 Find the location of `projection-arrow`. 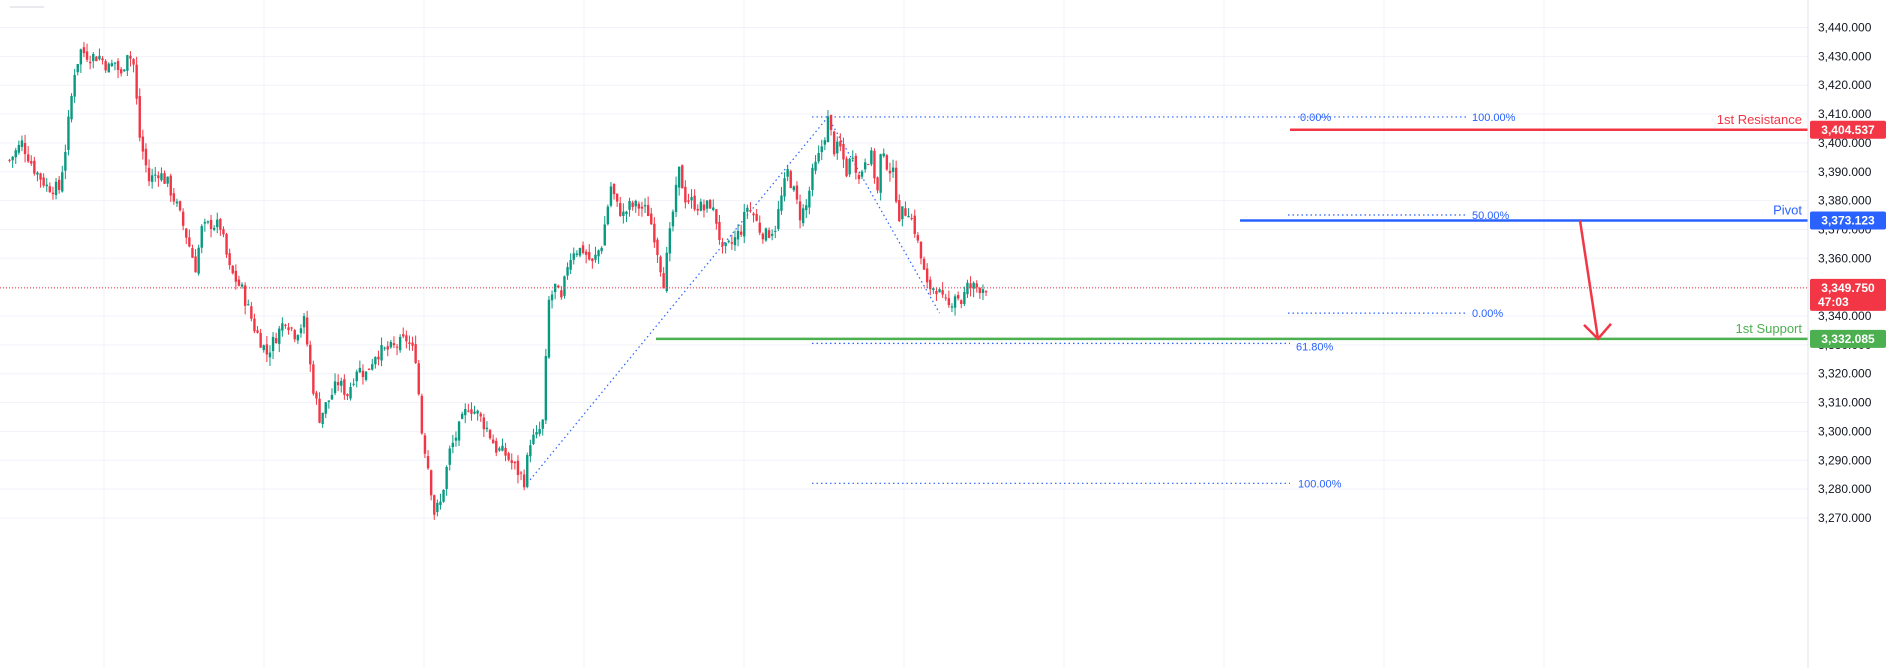

projection-arrow is located at coordinates (1595, 280).